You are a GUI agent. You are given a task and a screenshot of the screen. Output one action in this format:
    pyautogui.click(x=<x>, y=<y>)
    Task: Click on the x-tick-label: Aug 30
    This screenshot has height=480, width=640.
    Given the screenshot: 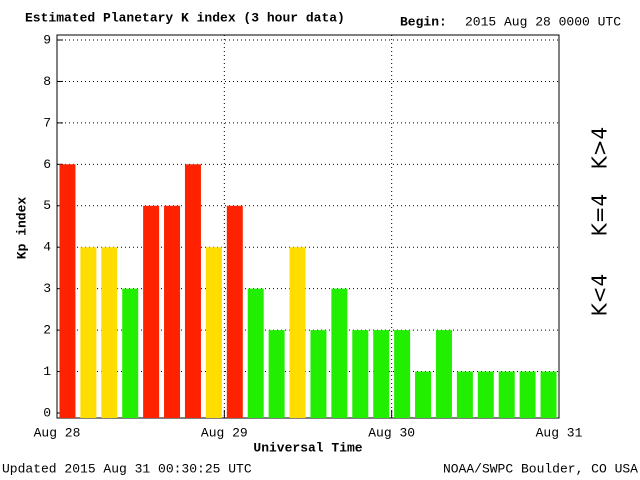 What is the action you would take?
    pyautogui.click(x=391, y=432)
    